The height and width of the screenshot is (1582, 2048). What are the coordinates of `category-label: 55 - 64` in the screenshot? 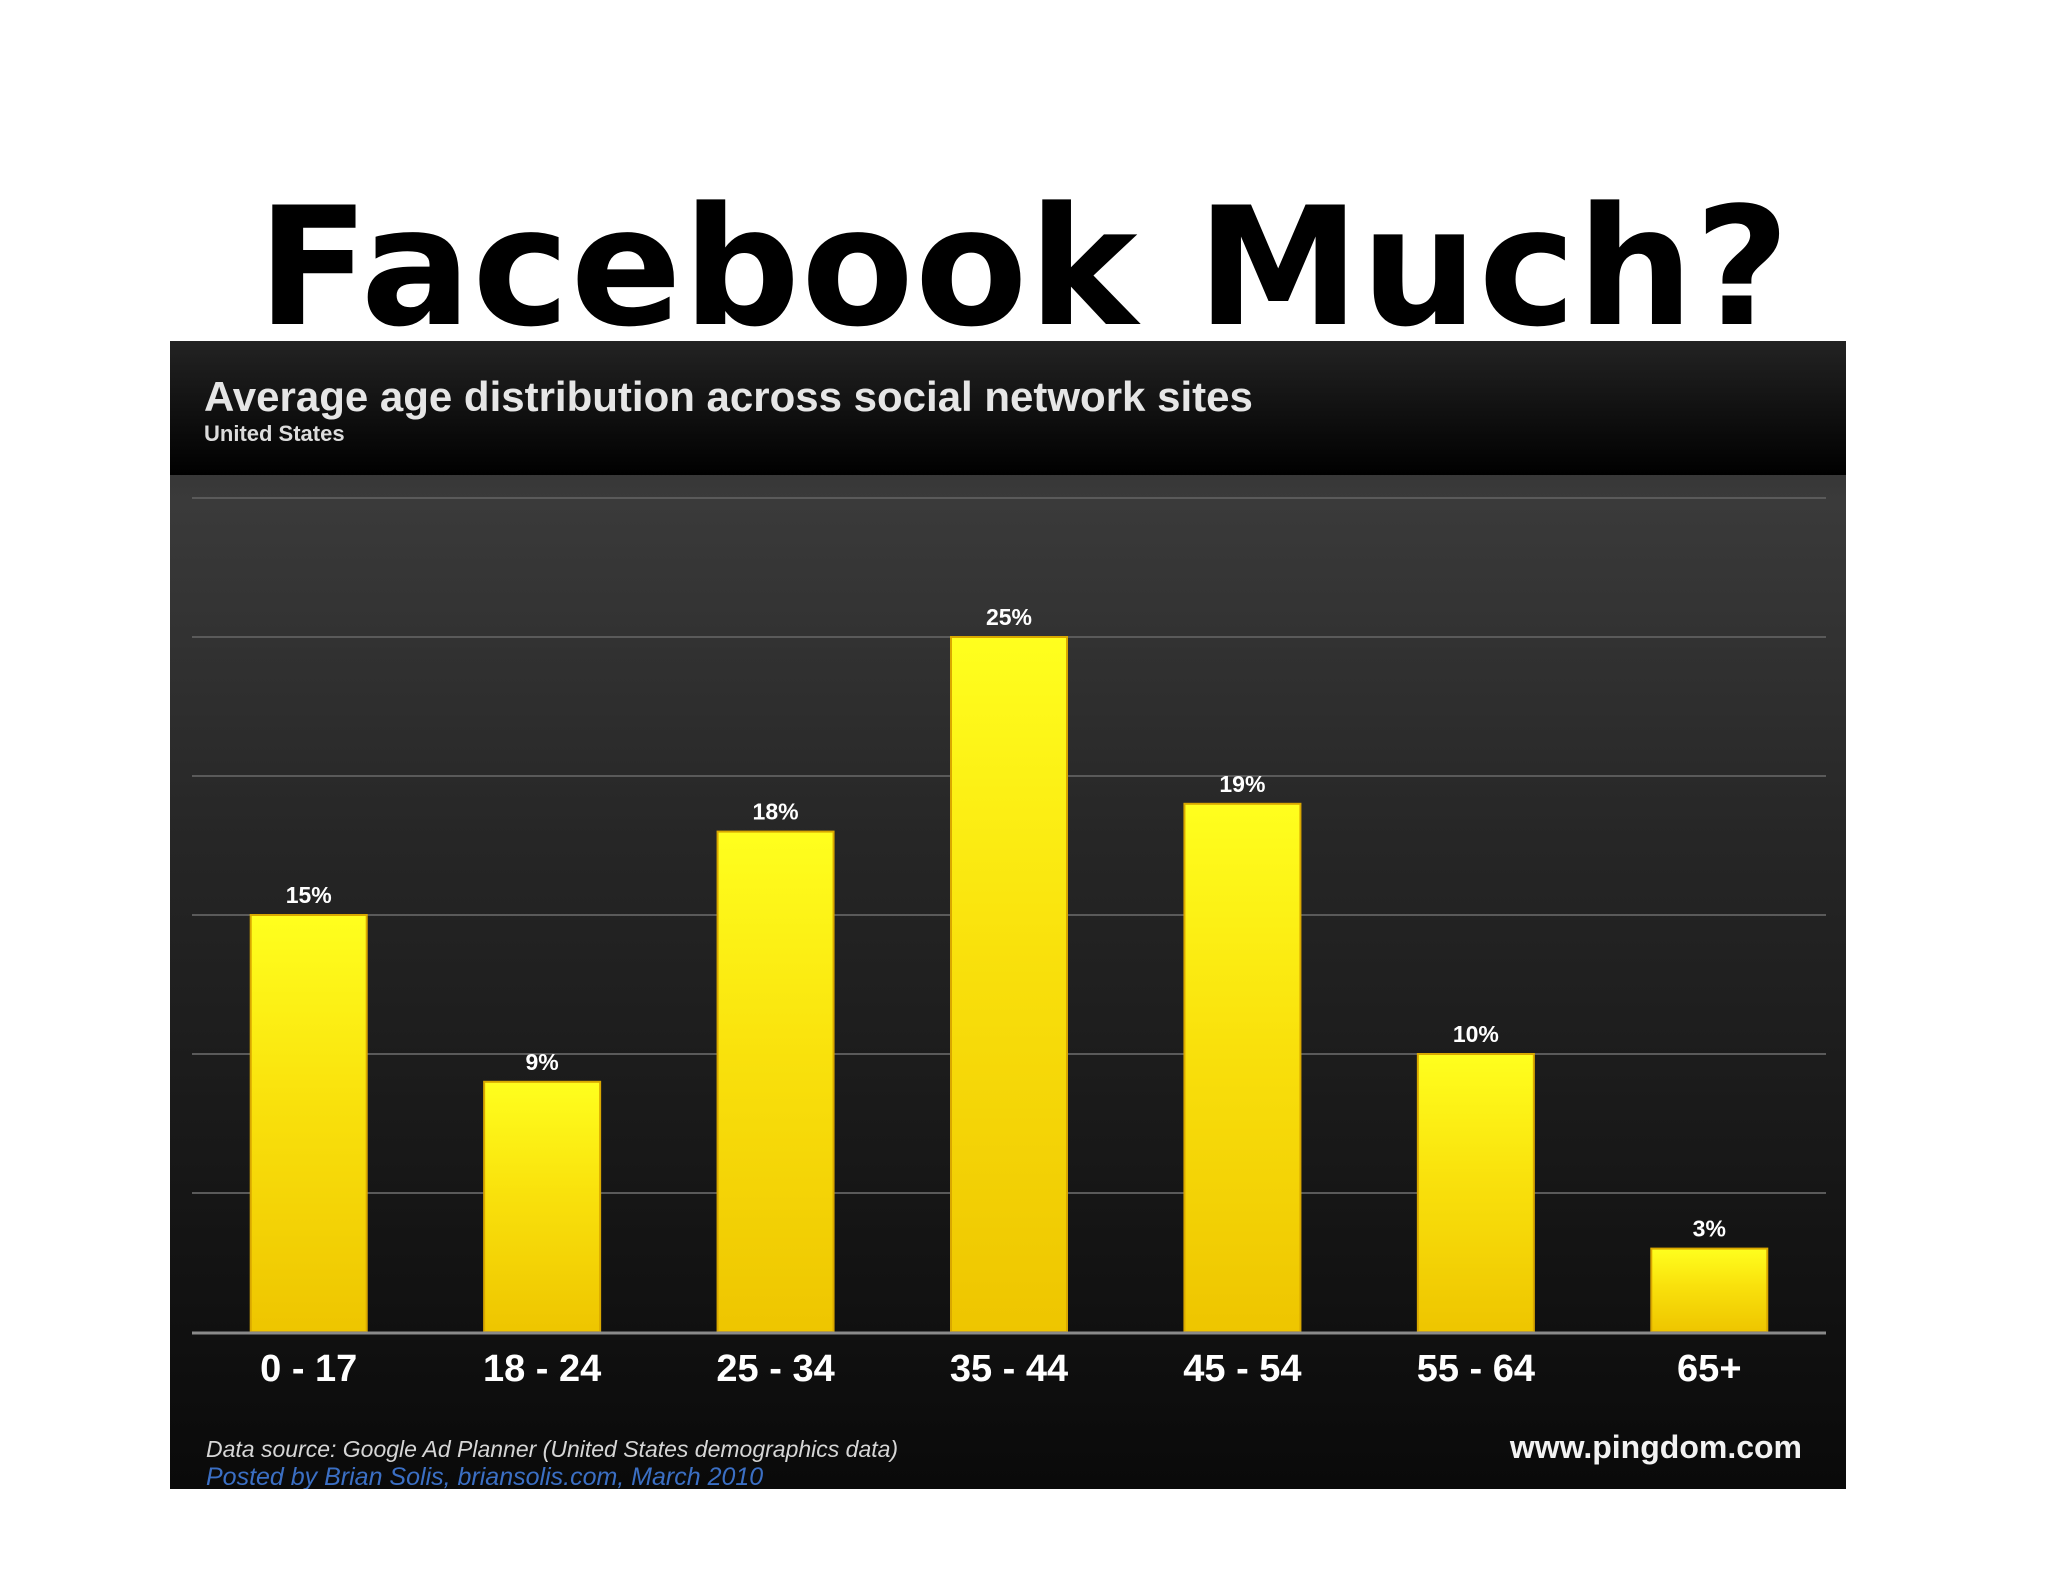 It's located at (1476, 1369).